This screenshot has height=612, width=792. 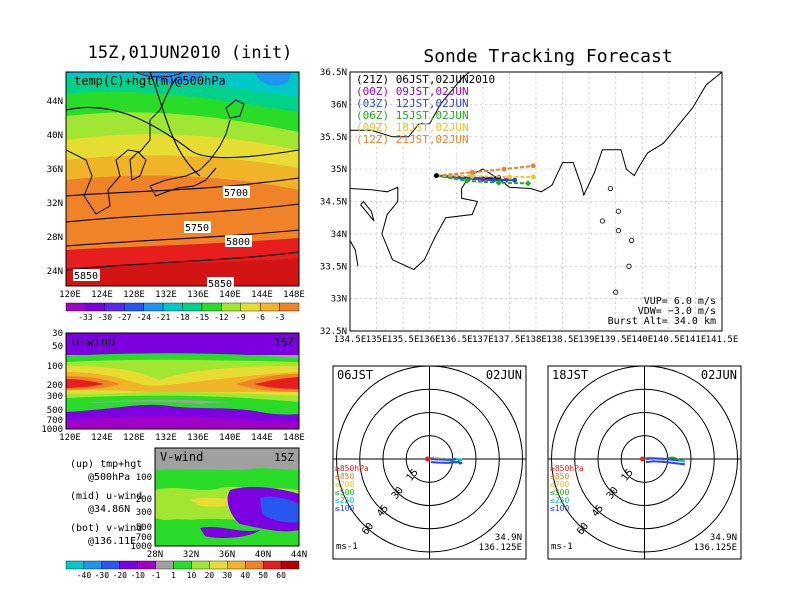 I want to click on temperature-colorbar: -33 -30 -27 -24 -21 -18 -15 -12 -9 -6 -3, so click(x=182, y=312).